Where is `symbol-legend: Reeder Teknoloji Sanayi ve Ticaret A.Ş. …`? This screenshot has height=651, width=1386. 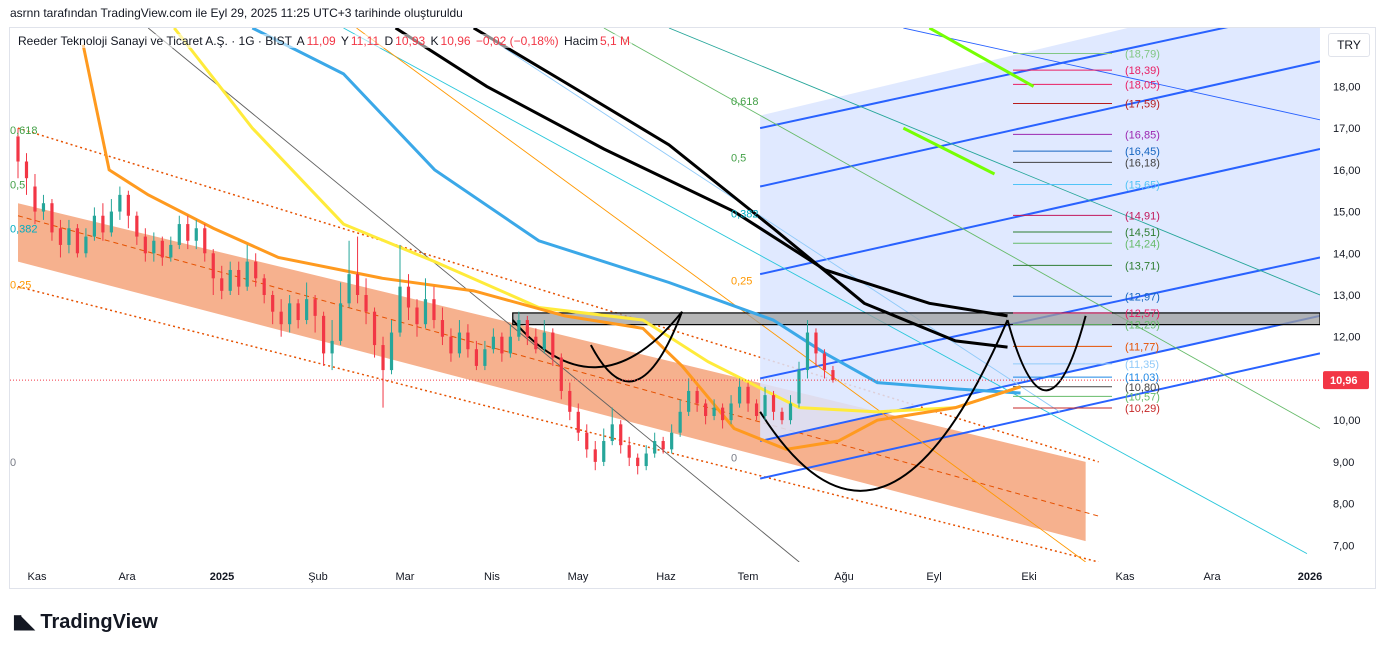
symbol-legend: Reeder Teknoloji Sanayi ve Ticaret A.Ş. … is located at coordinates (325, 41).